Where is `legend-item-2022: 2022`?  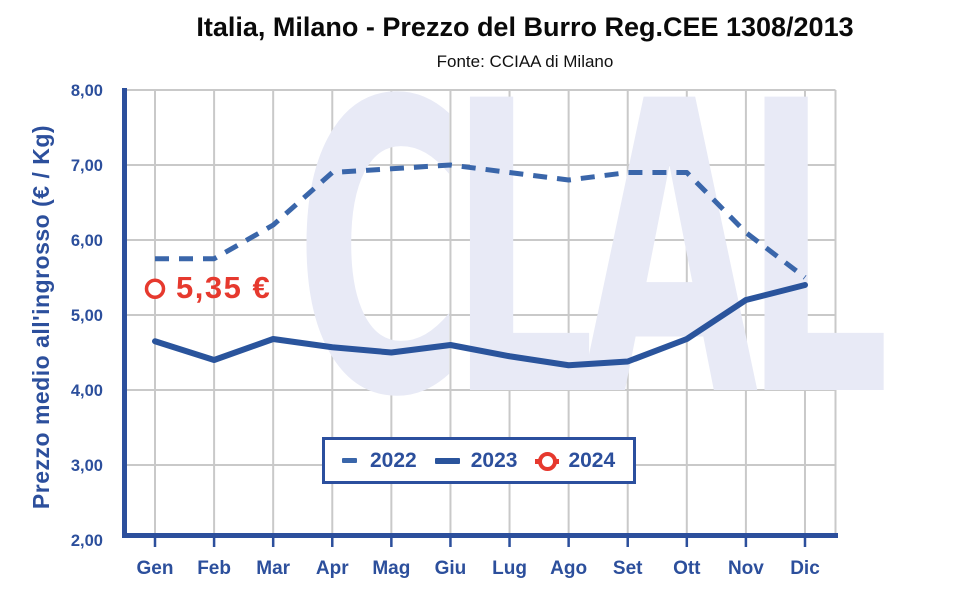 legend-item-2022: 2022 is located at coordinates (379, 461).